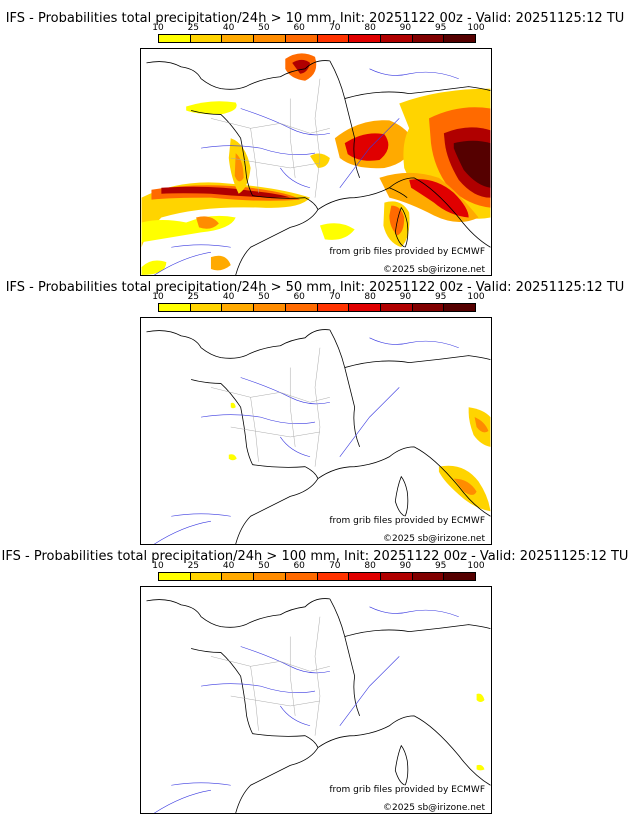  What do you see at coordinates (407, 521) in the screenshot?
I see `panel-2-credit-source: from grib files provided by ECMWF` at bounding box center [407, 521].